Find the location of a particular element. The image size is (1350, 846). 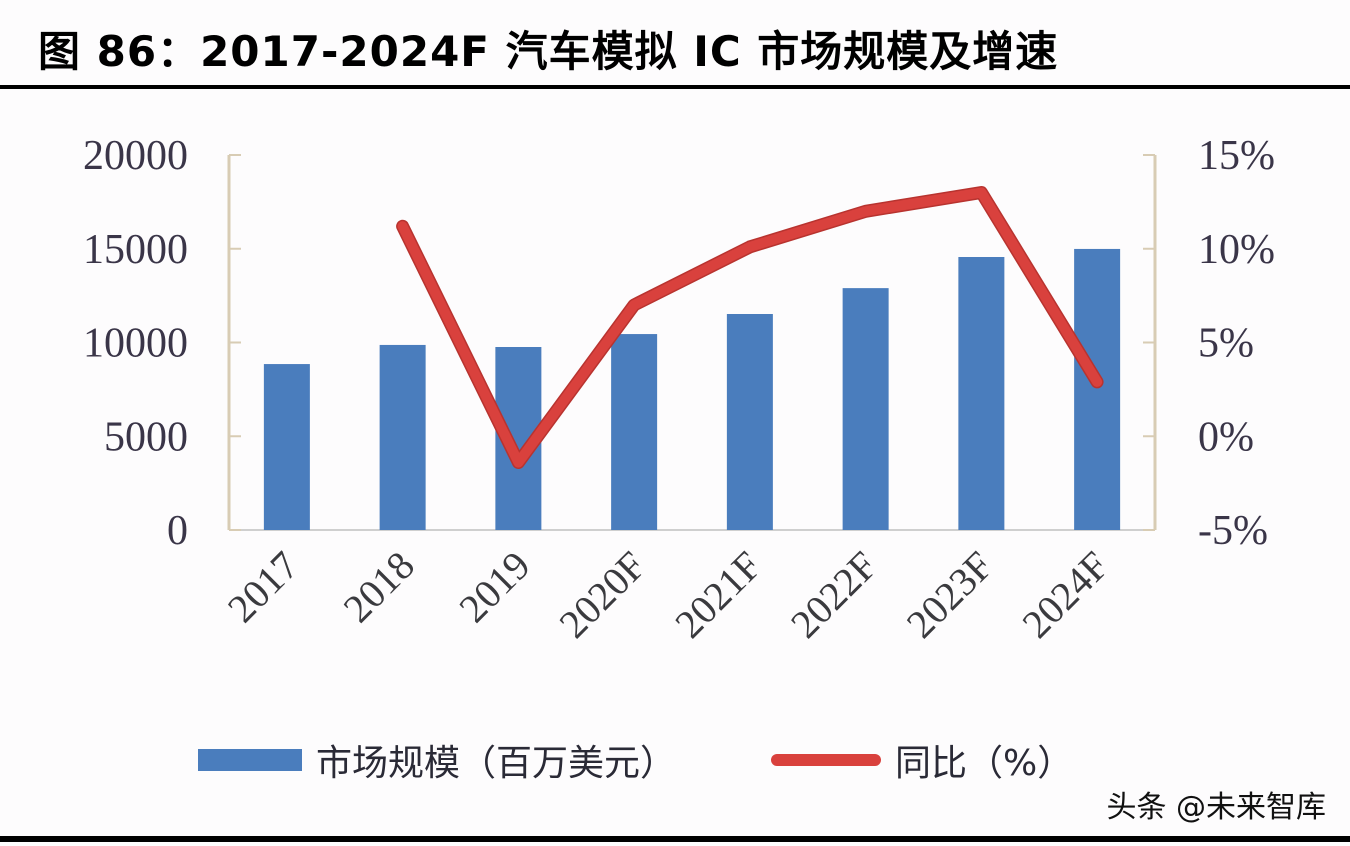

x-axis-ticks: 2017 2018 2019 2020F 2021F 2022F 2023F 2024F is located at coordinates (668, 595).